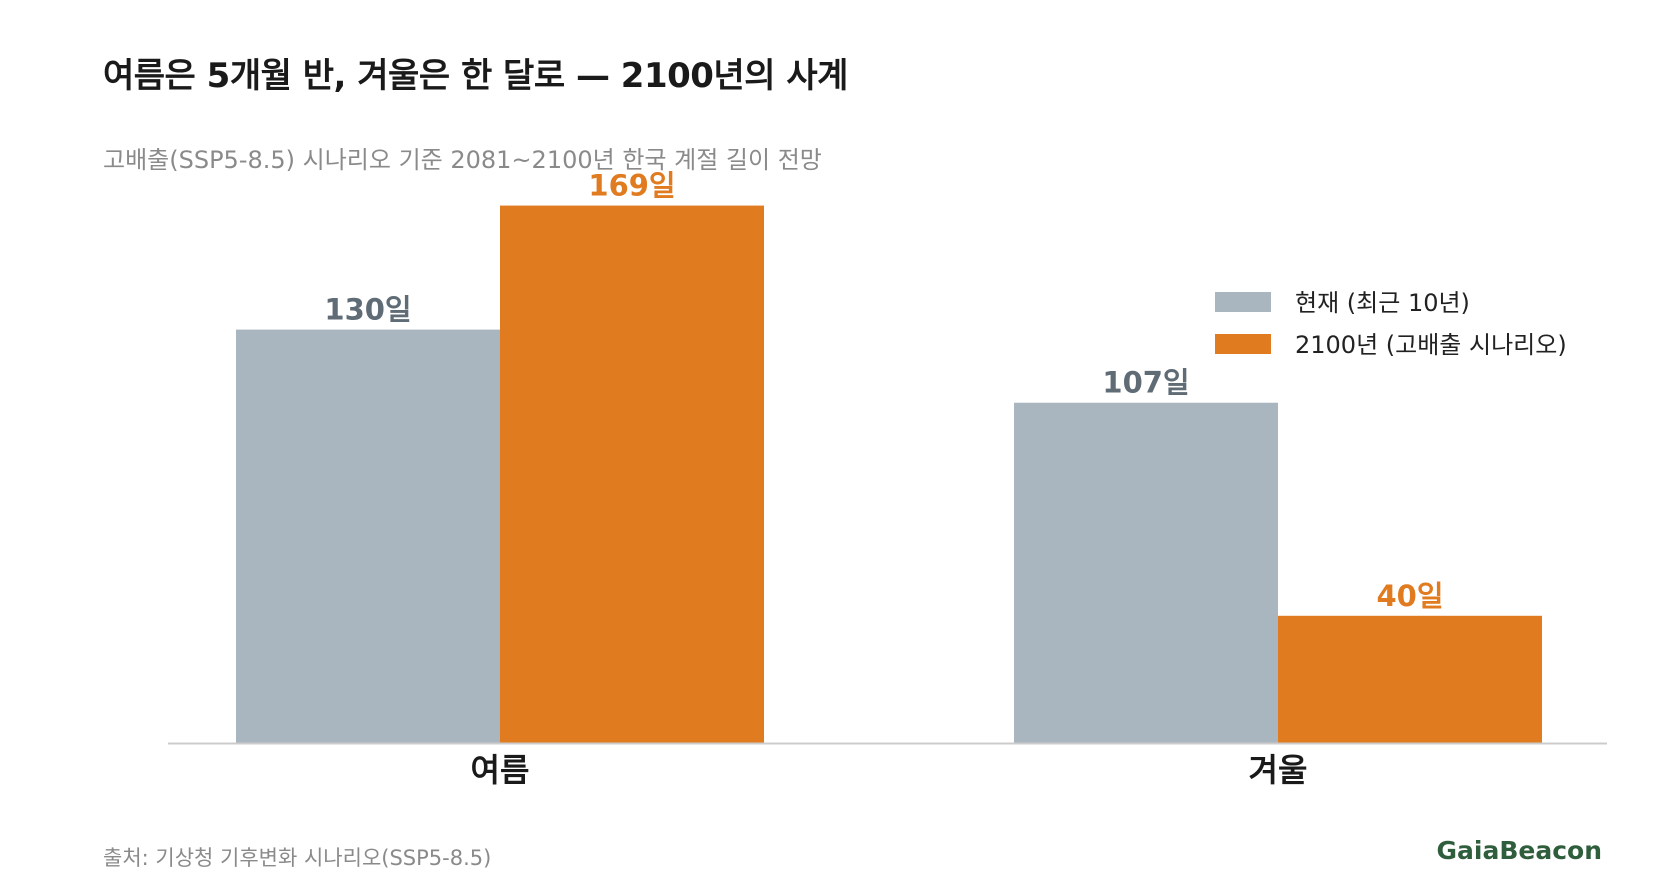 The image size is (1680, 880). I want to click on data-label: 40일, so click(1409, 596).